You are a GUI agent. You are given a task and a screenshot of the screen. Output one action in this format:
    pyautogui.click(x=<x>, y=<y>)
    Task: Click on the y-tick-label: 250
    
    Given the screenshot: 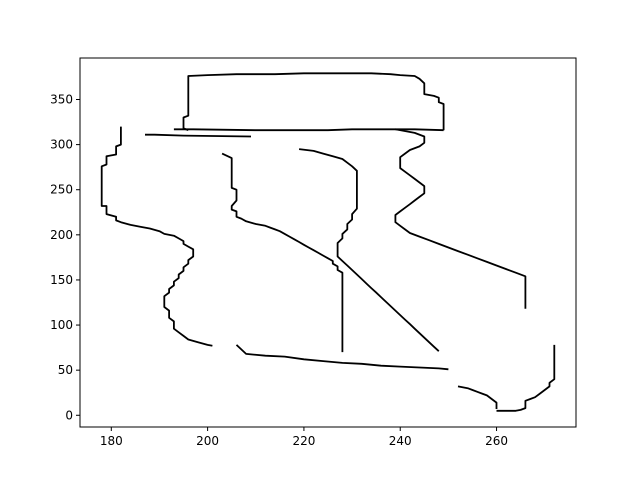 What is the action you would take?
    pyautogui.click(x=61, y=190)
    